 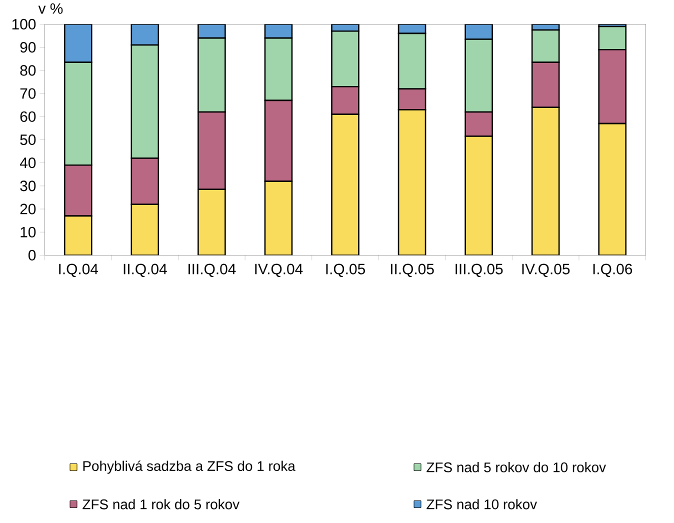 What do you see at coordinates (546, 270) in the screenshot?
I see `x-tick-label: IV.Q.05` at bounding box center [546, 270].